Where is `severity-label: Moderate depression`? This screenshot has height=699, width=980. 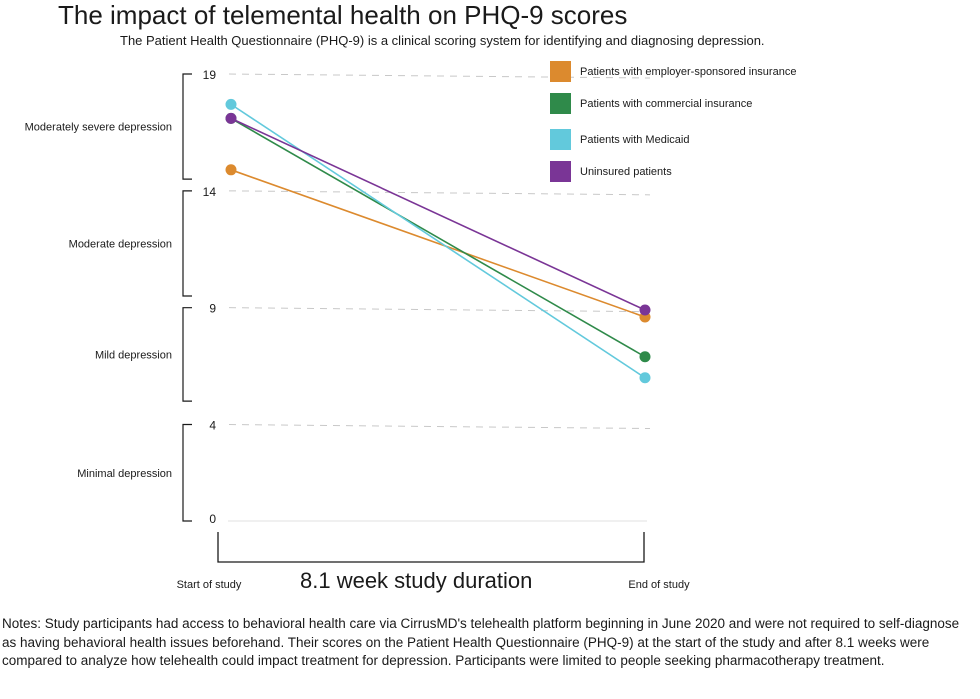
severity-label: Moderate depression is located at coordinates (120, 244).